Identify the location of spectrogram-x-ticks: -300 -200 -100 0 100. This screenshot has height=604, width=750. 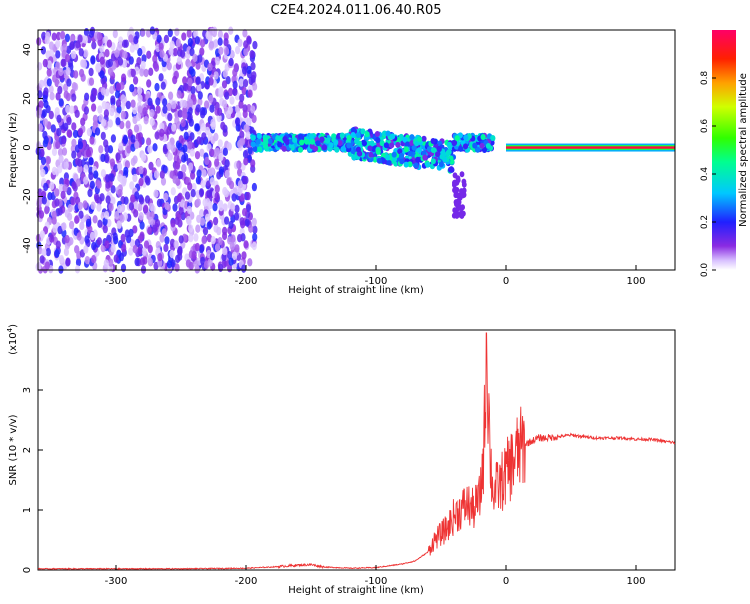
(375, 276).